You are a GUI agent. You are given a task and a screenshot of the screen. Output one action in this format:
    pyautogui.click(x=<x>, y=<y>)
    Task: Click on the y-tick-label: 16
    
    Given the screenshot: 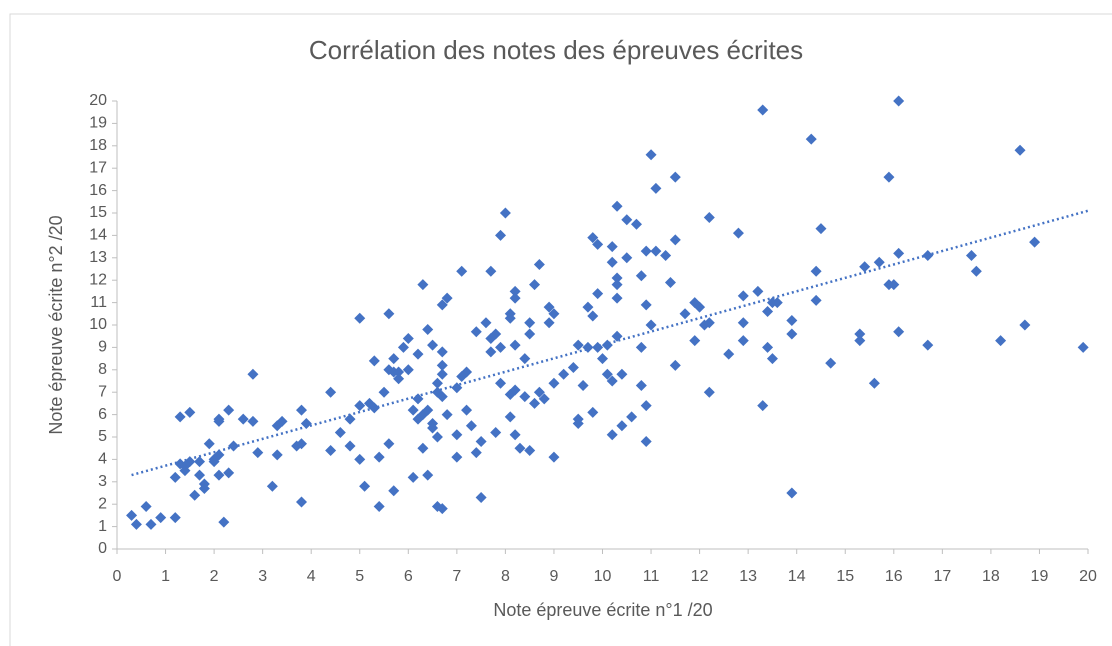 What is the action you would take?
    pyautogui.click(x=98, y=190)
    